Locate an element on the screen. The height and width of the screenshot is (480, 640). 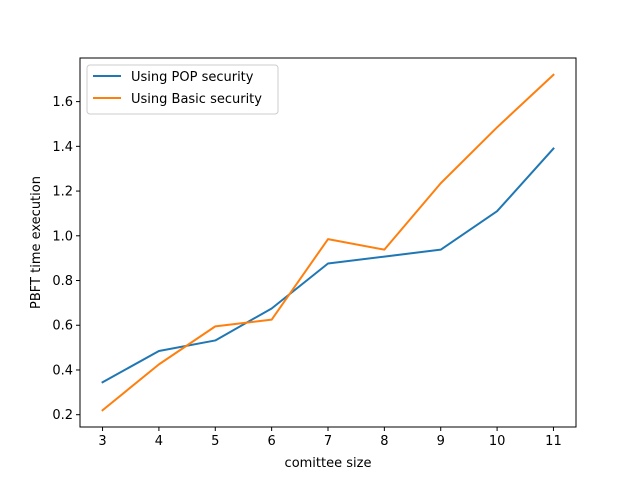
x-axis-label: comittee size is located at coordinates (328, 463).